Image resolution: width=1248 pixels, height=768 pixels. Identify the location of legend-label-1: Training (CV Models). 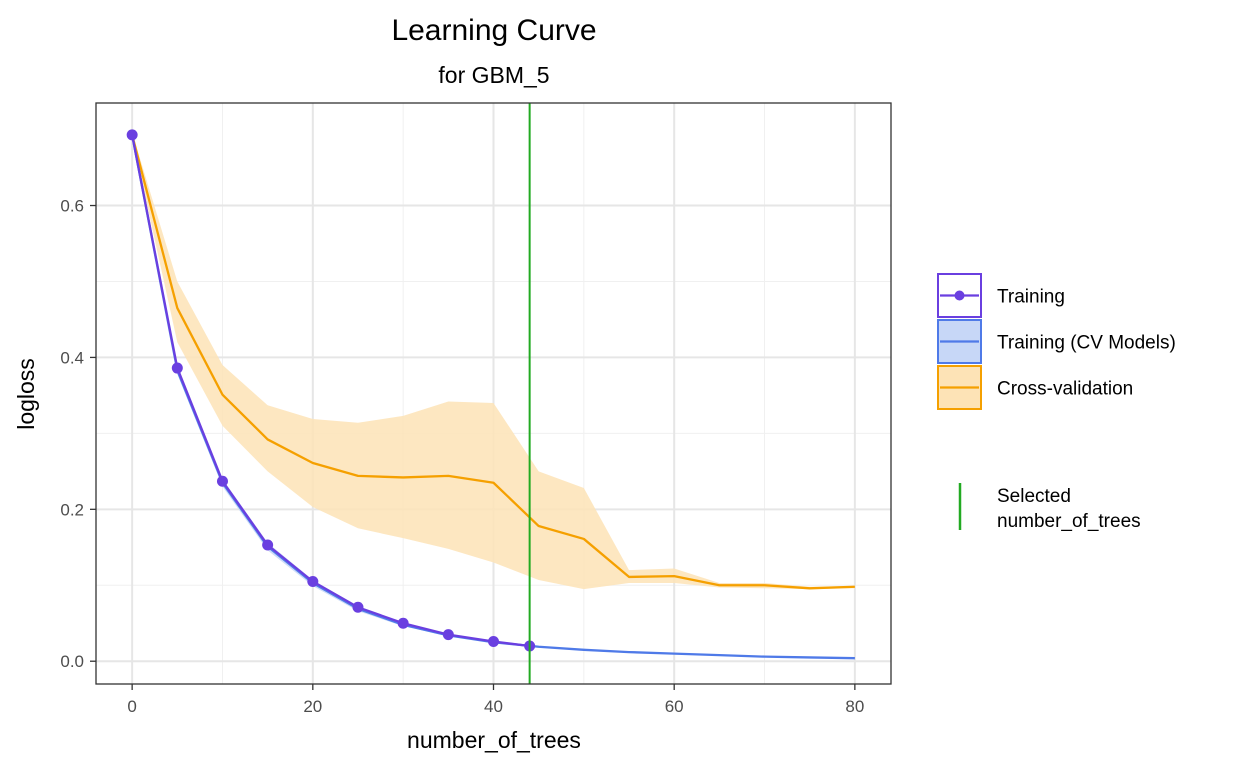
(1086, 343).